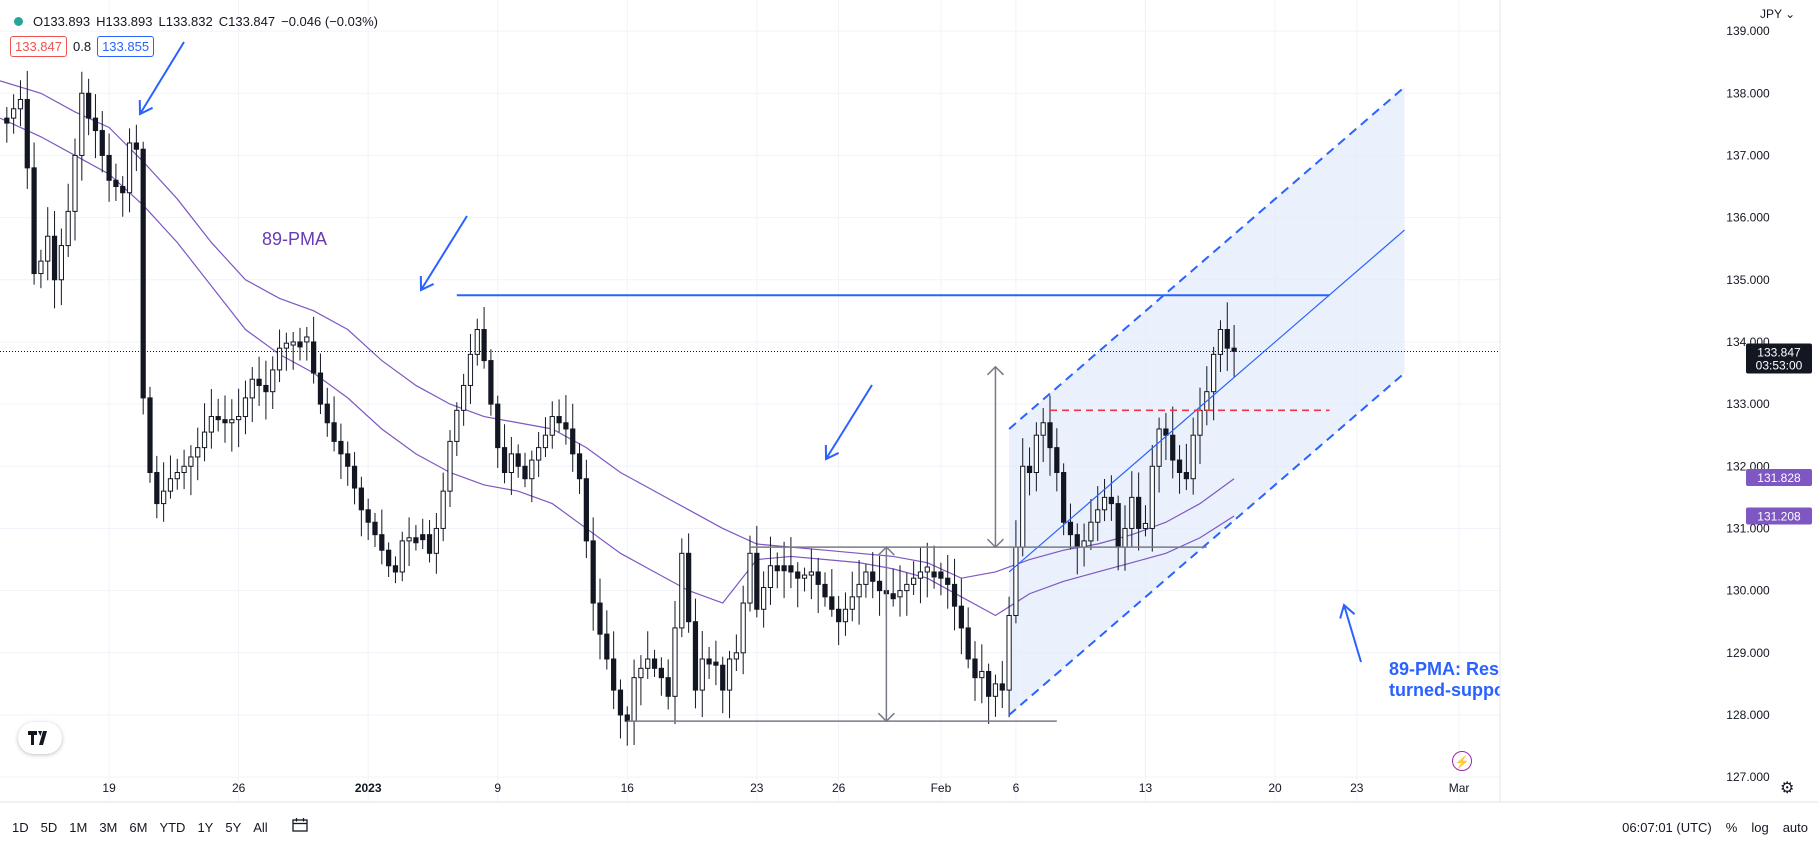  What do you see at coordinates (1779, 517) in the screenshot?
I see `price-label-text: 131.208` at bounding box center [1779, 517].